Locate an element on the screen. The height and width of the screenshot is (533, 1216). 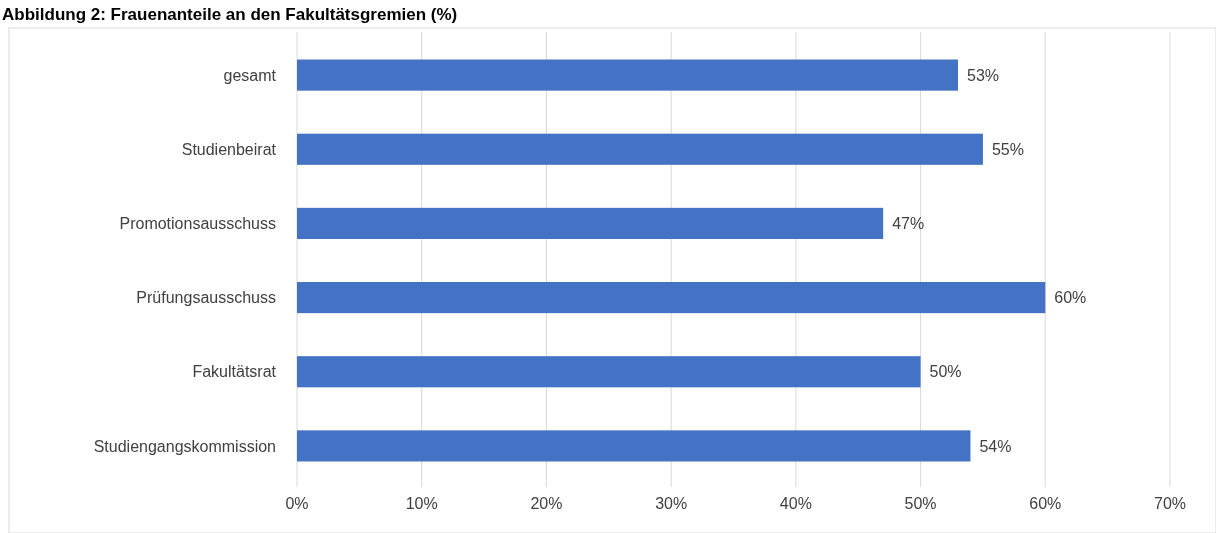
x-tick-label: 30% is located at coordinates (671, 503).